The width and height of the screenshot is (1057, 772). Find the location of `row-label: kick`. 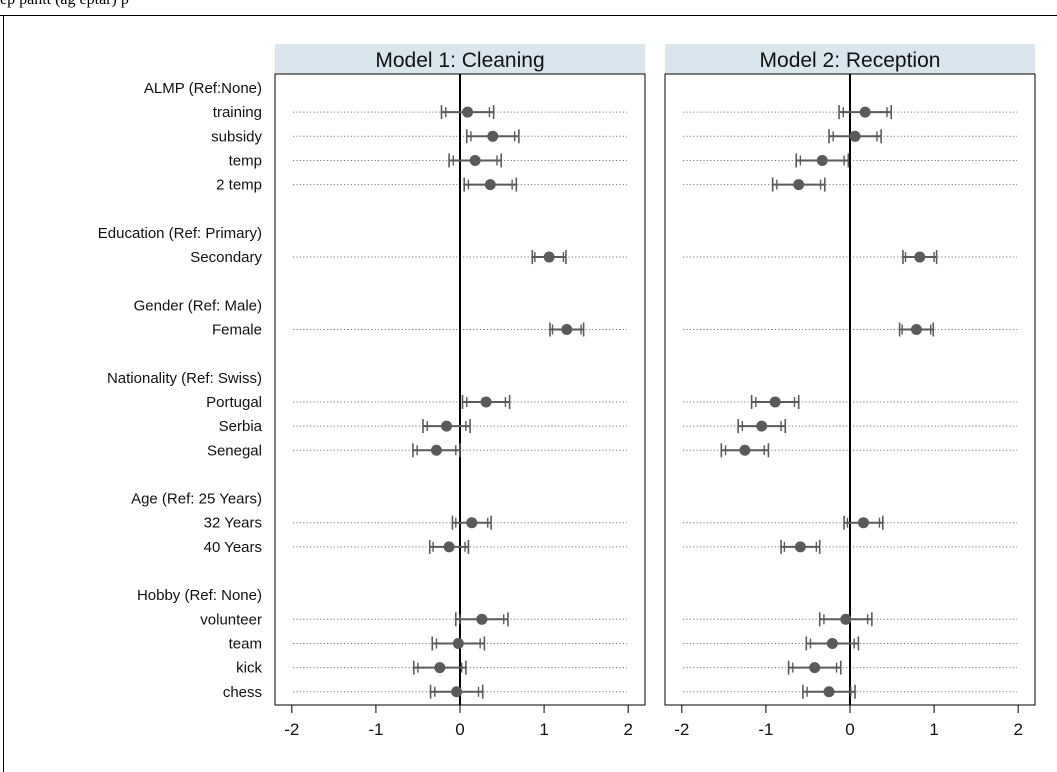

row-label: kick is located at coordinates (249, 668).